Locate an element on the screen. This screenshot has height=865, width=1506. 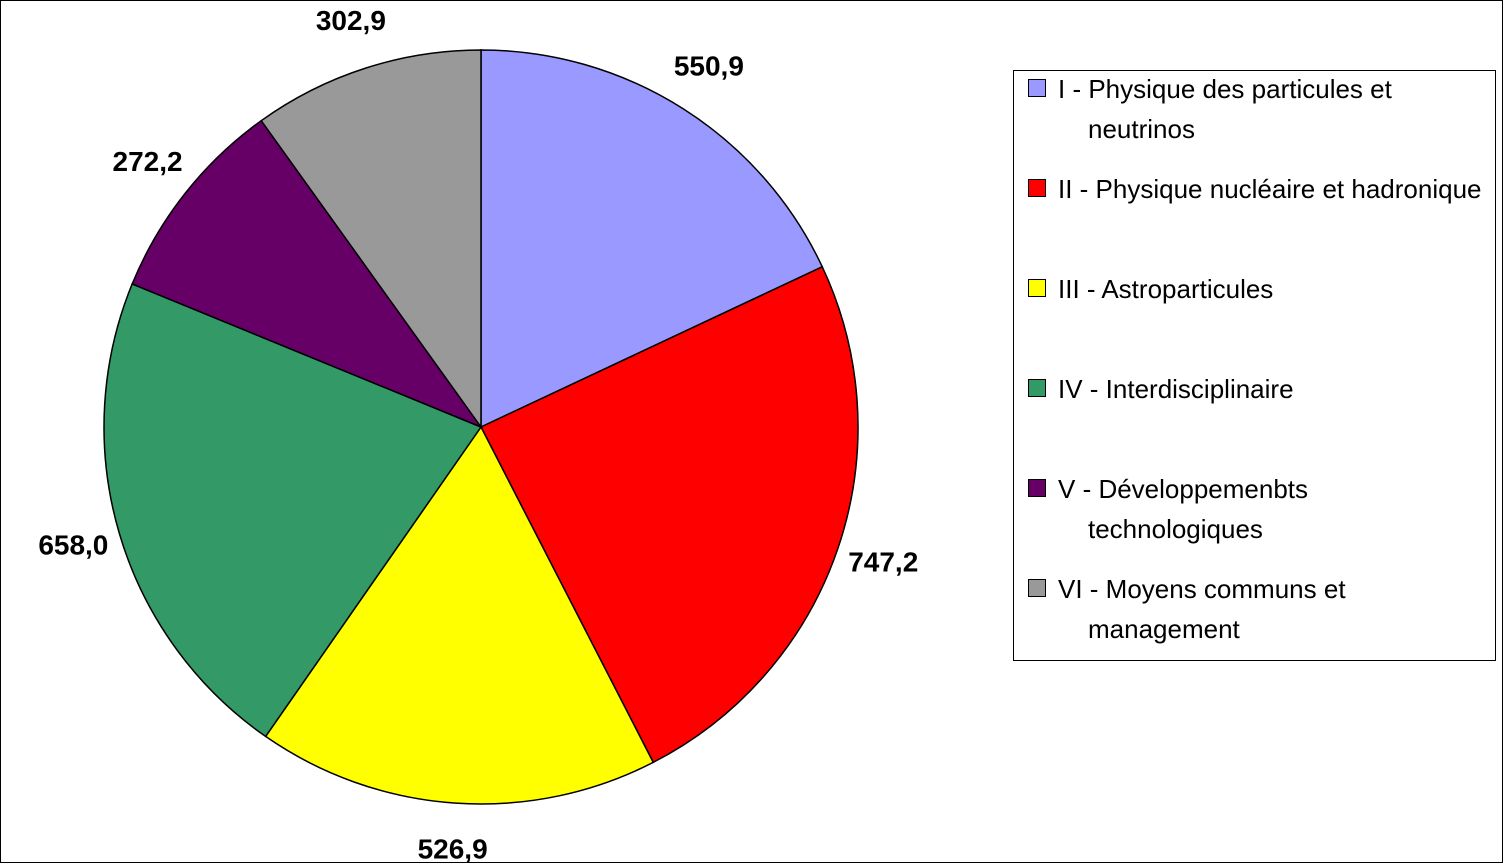
legend-label: III - Astroparticules is located at coordinates (1166, 289).